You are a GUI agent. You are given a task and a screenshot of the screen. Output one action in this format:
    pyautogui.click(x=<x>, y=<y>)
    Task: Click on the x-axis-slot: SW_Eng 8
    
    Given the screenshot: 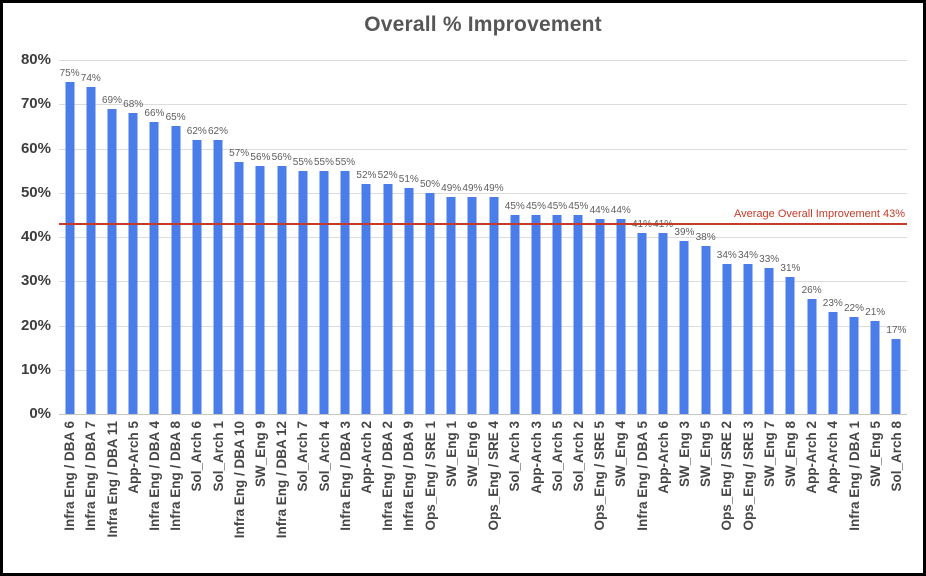 What is the action you would take?
    pyautogui.click(x=790, y=497)
    